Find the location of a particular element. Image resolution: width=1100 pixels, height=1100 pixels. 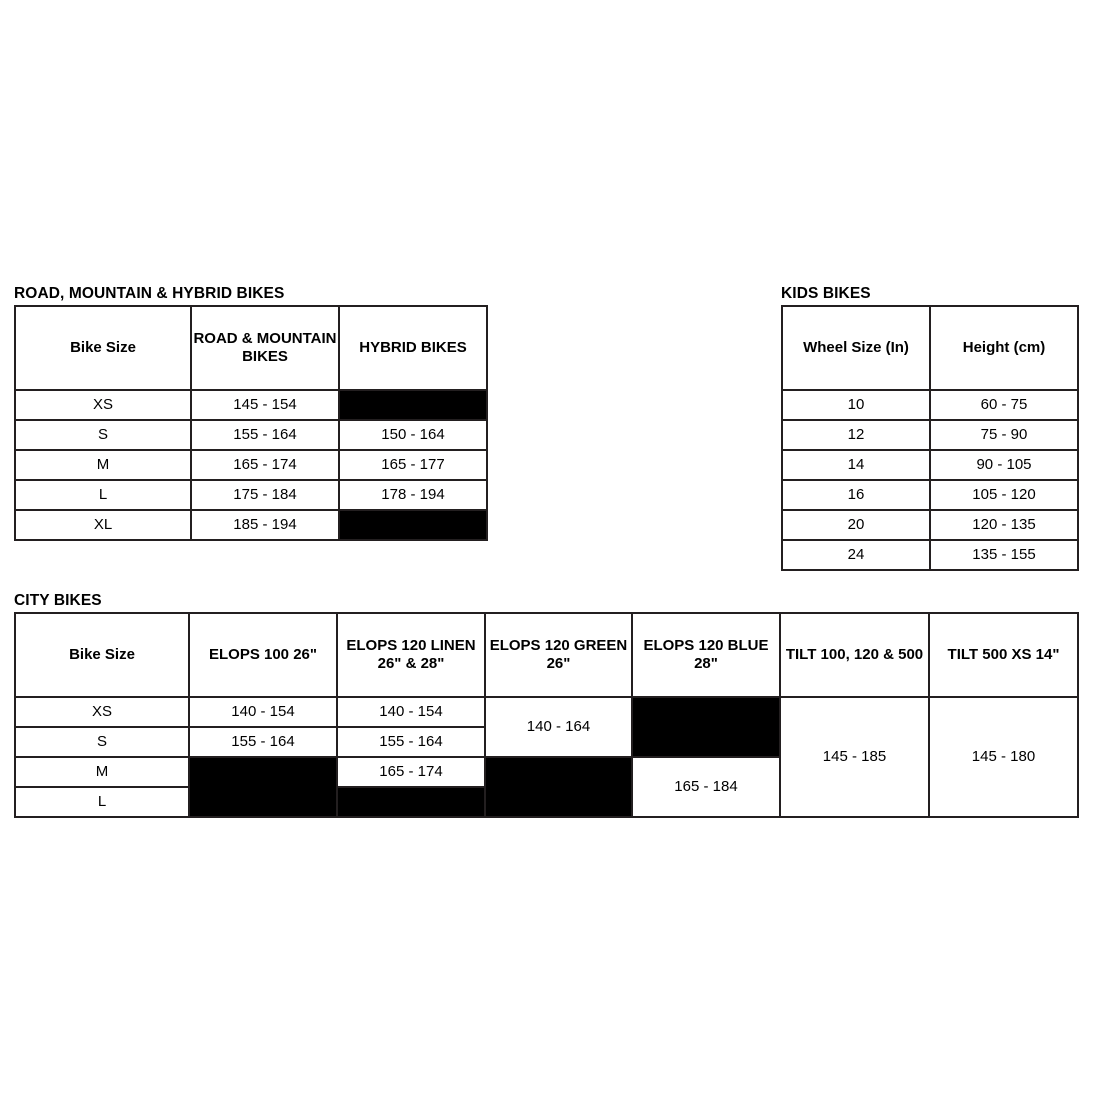

cell-wheel-size: 14 is located at coordinates (856, 465).